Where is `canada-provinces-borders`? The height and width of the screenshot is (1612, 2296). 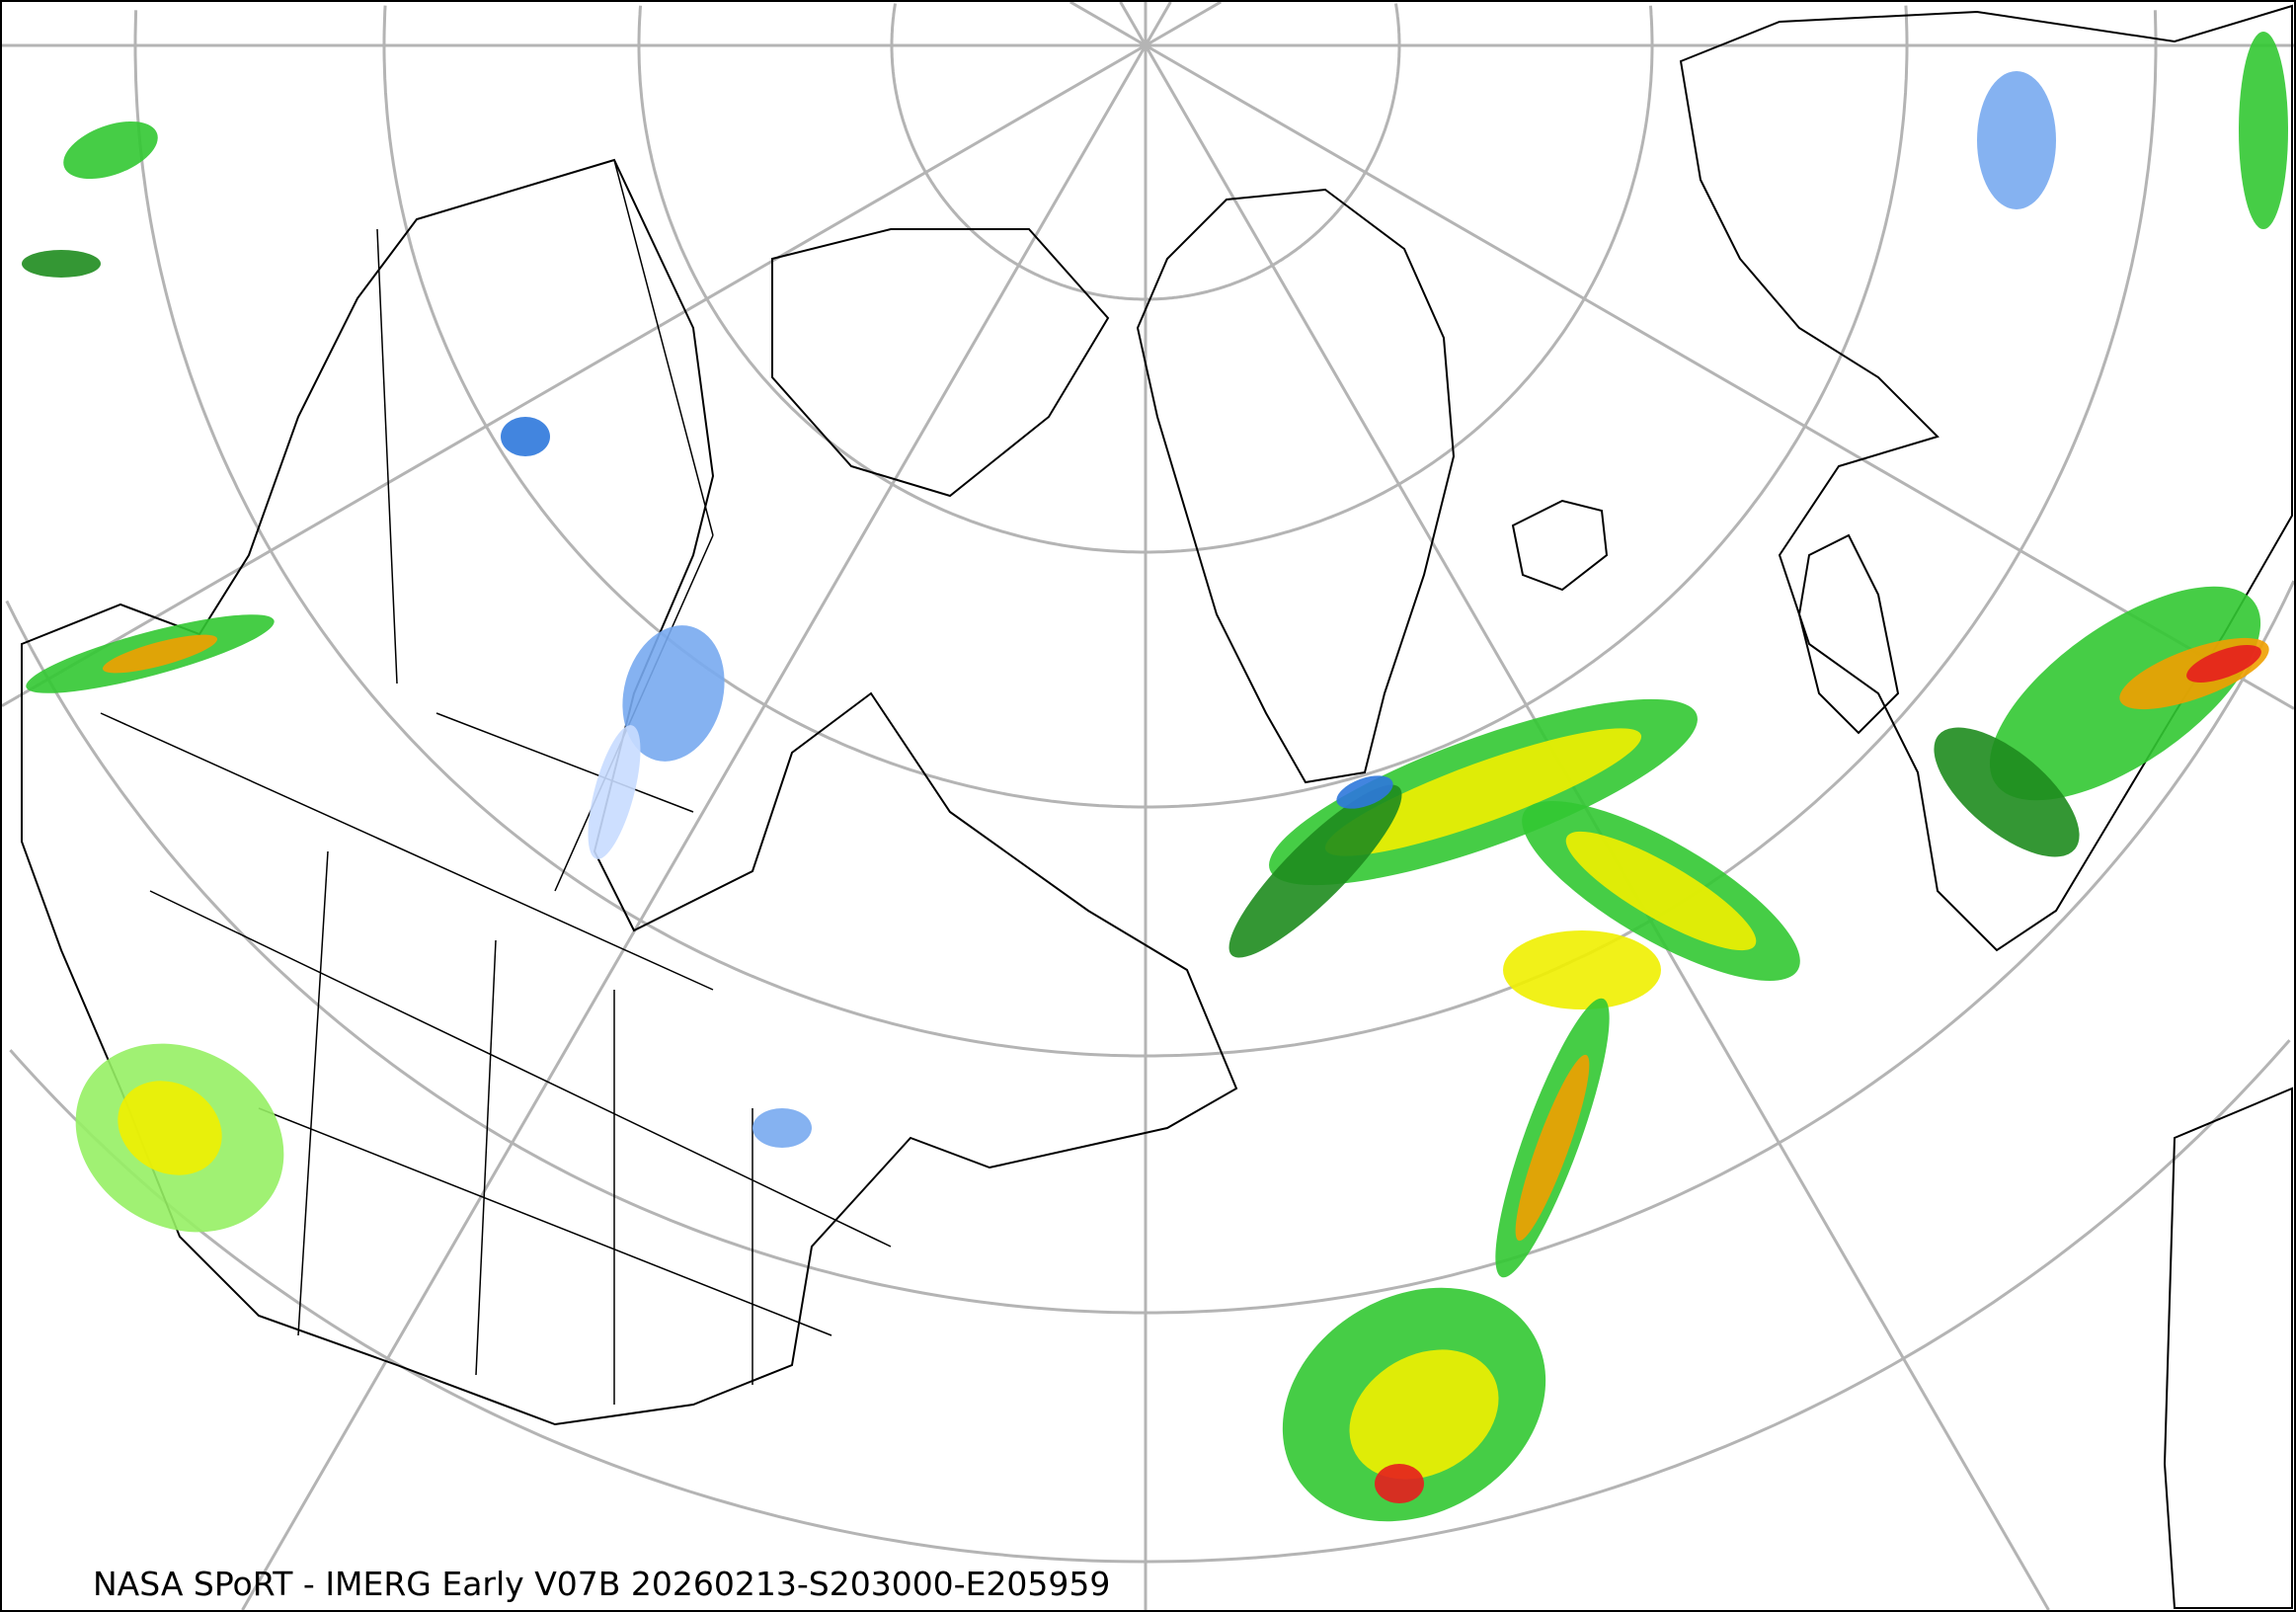 canada-provinces-borders is located at coordinates (545, 525).